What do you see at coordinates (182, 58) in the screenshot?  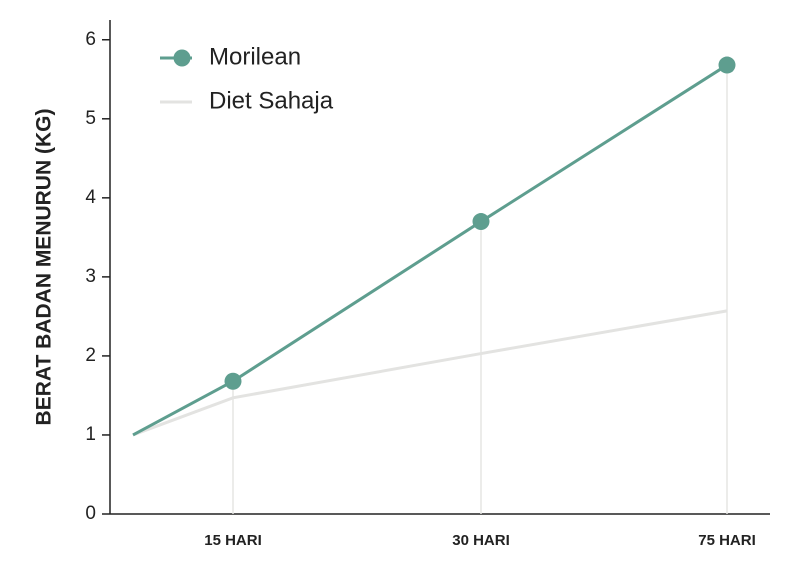 I see `legend-marker` at bounding box center [182, 58].